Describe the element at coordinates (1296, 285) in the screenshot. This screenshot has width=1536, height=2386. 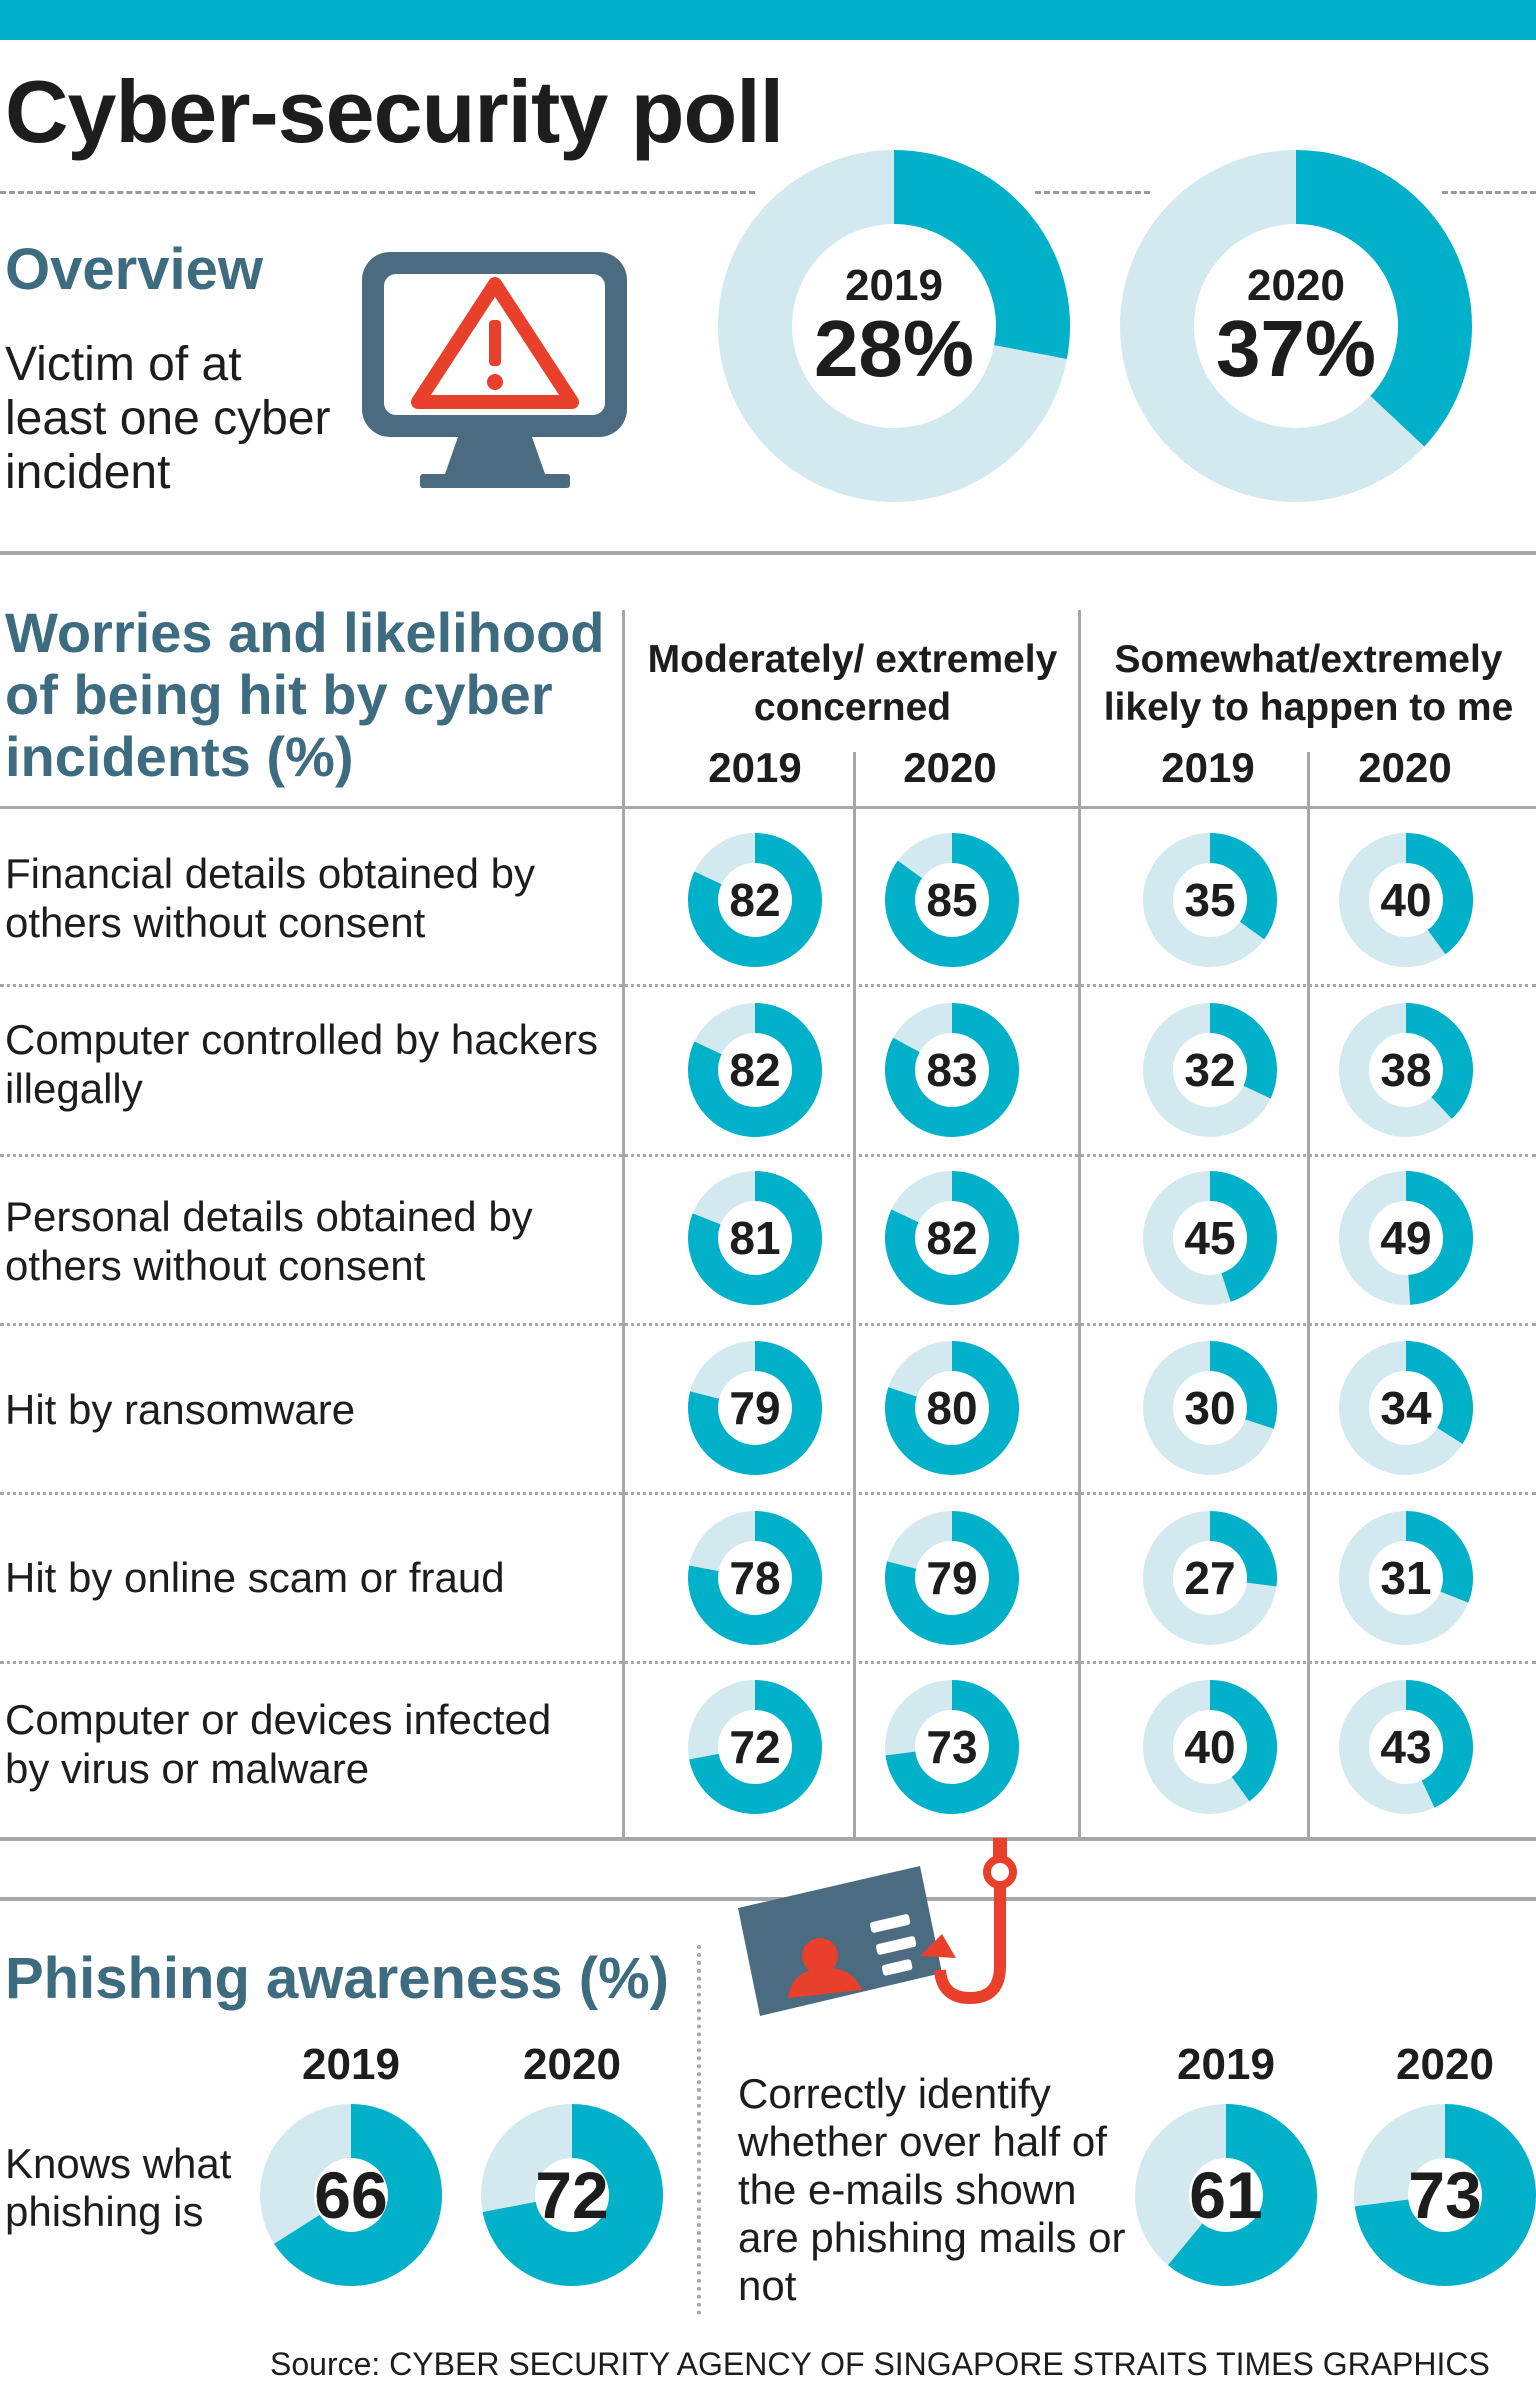
I see `overview-2020-year: 2020` at that location.